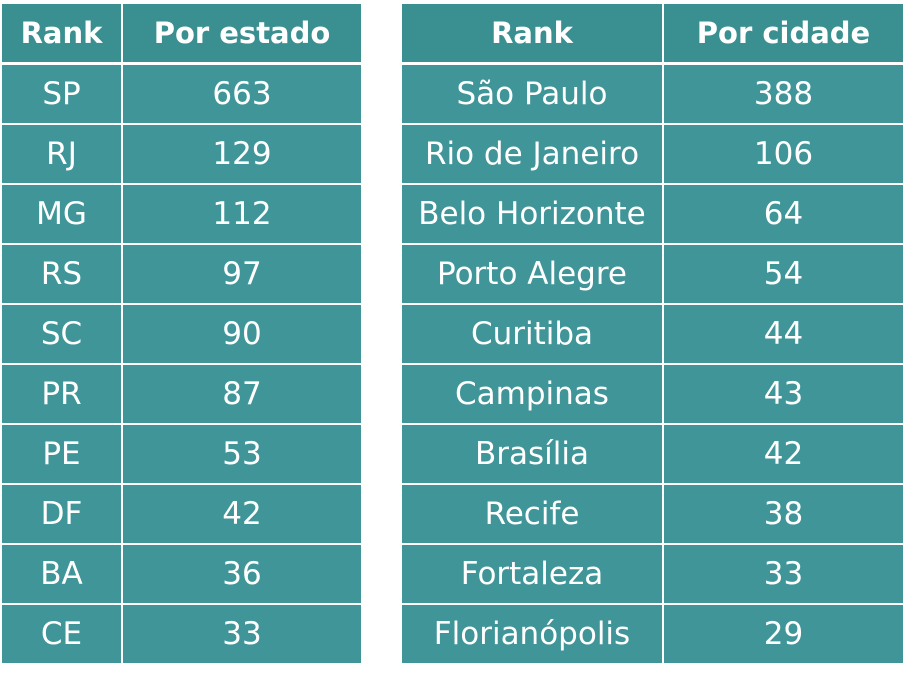 This screenshot has width=906, height=679. What do you see at coordinates (533, 633) in the screenshot?
I see `city-name-cell: Florianópolis` at bounding box center [533, 633].